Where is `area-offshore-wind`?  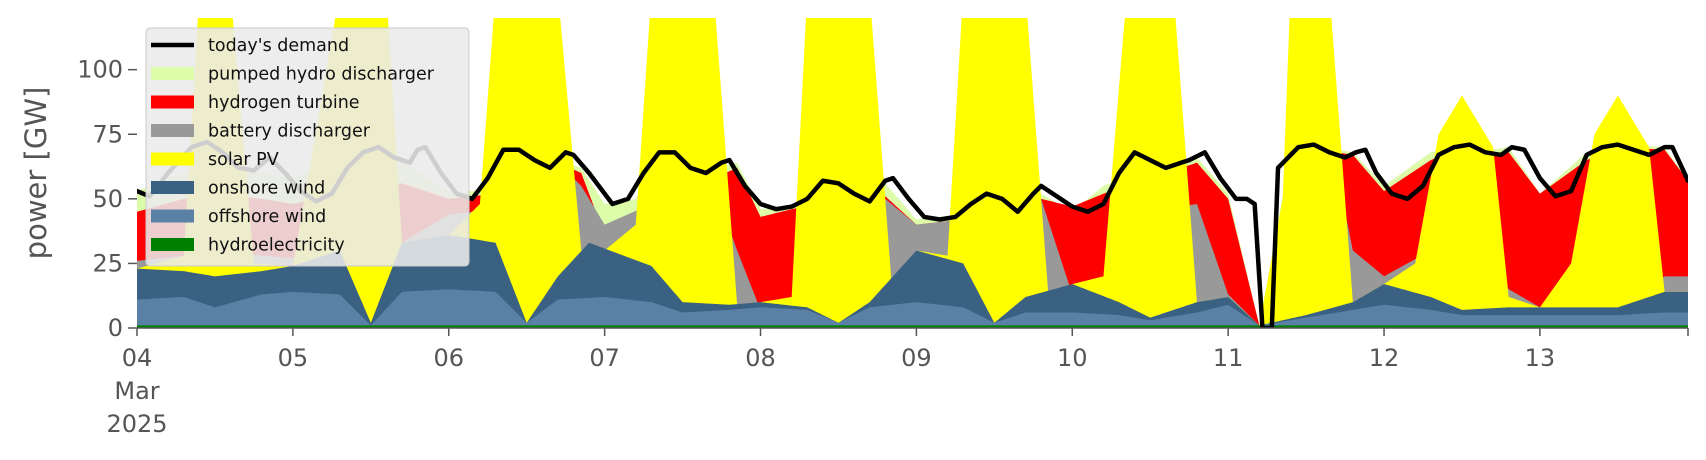
area-offshore-wind is located at coordinates (912, 308).